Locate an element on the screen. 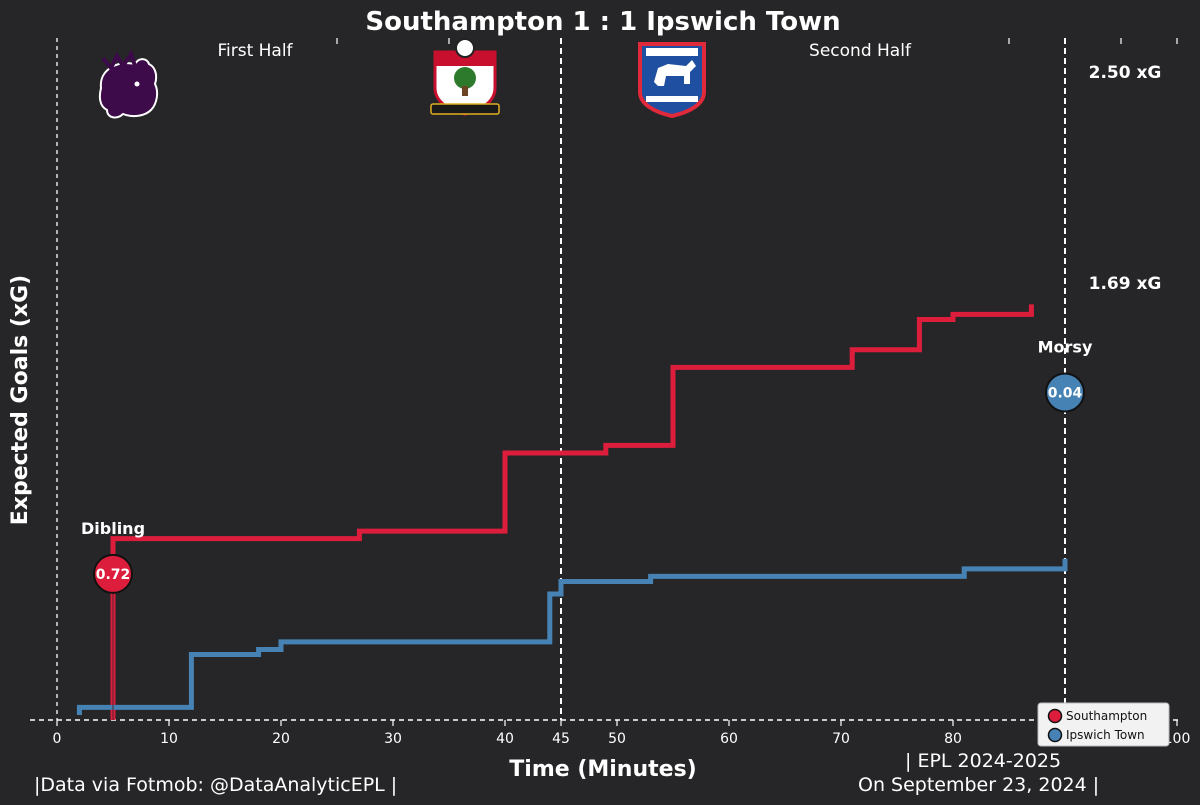 This screenshot has height=805, width=1200. legend-box is located at coordinates (1103, 724).